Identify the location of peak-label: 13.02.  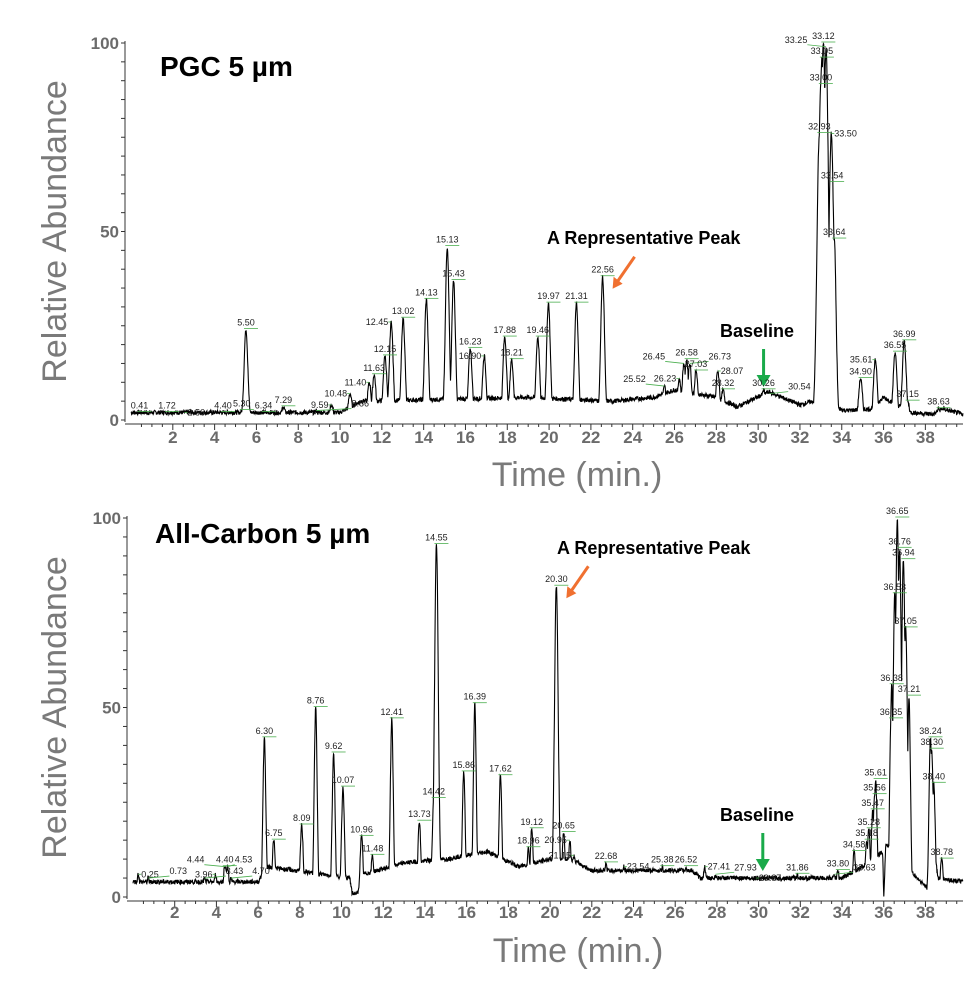
(404, 312).